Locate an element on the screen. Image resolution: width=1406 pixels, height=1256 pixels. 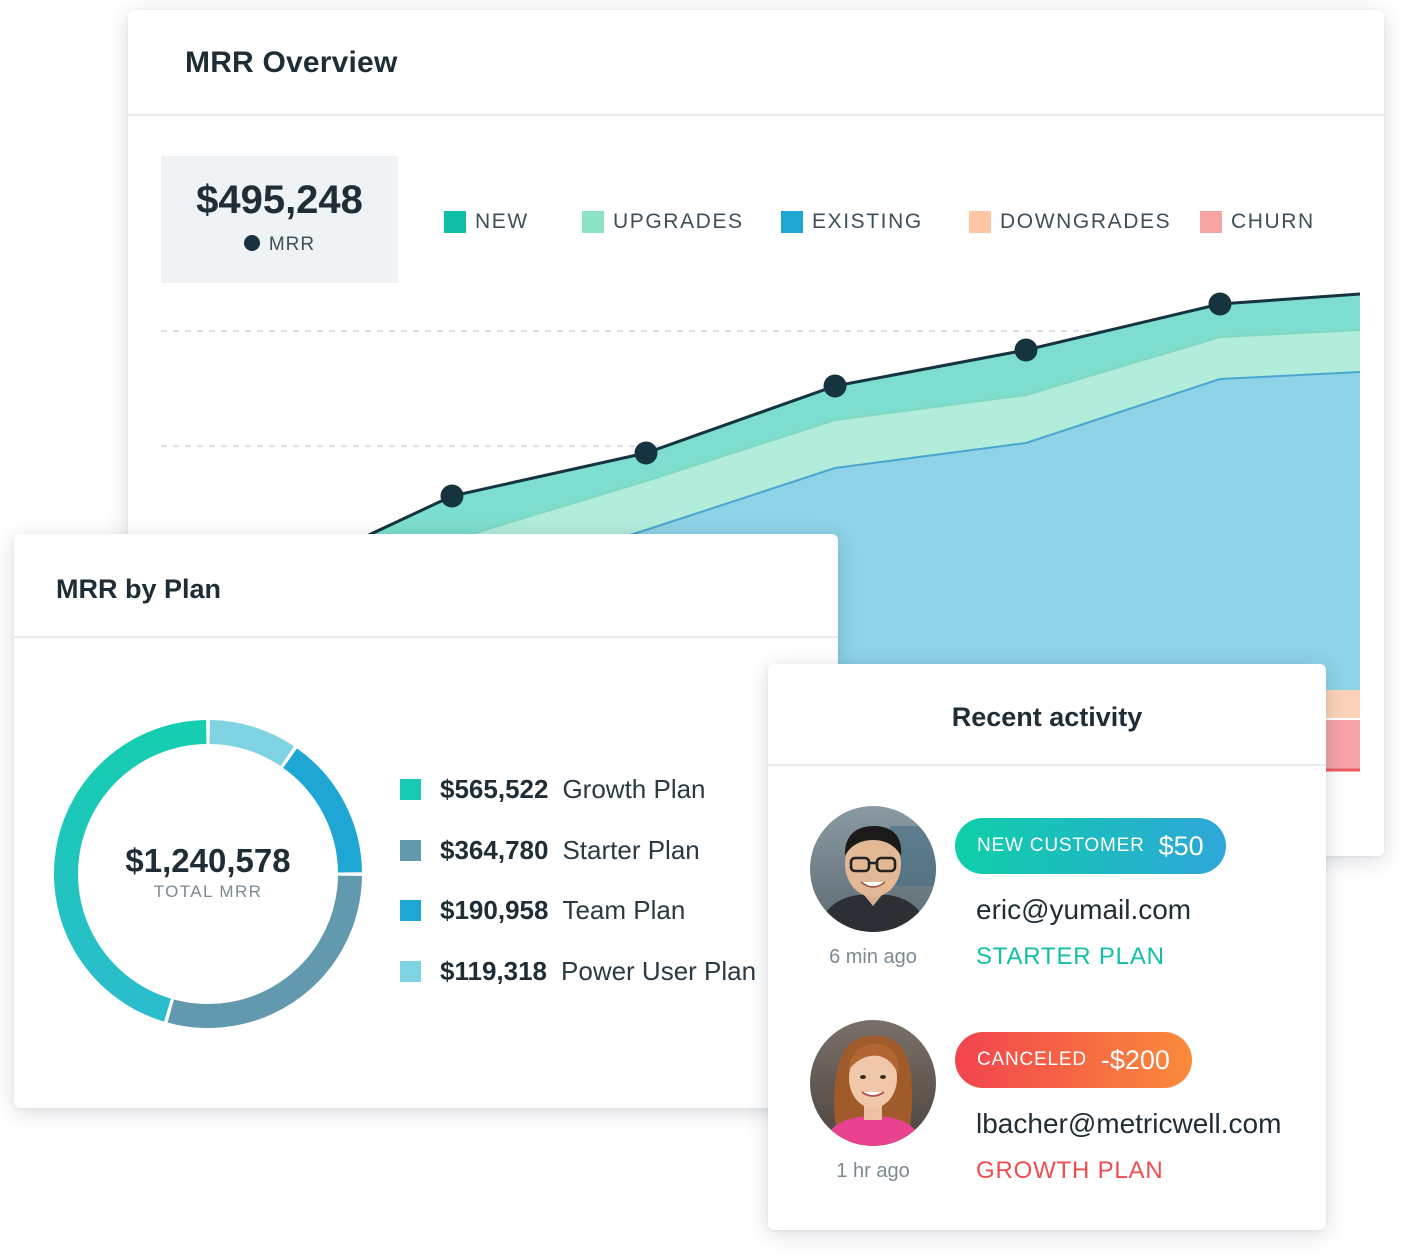
legend-item-existing: EXISTING is located at coordinates (852, 222).